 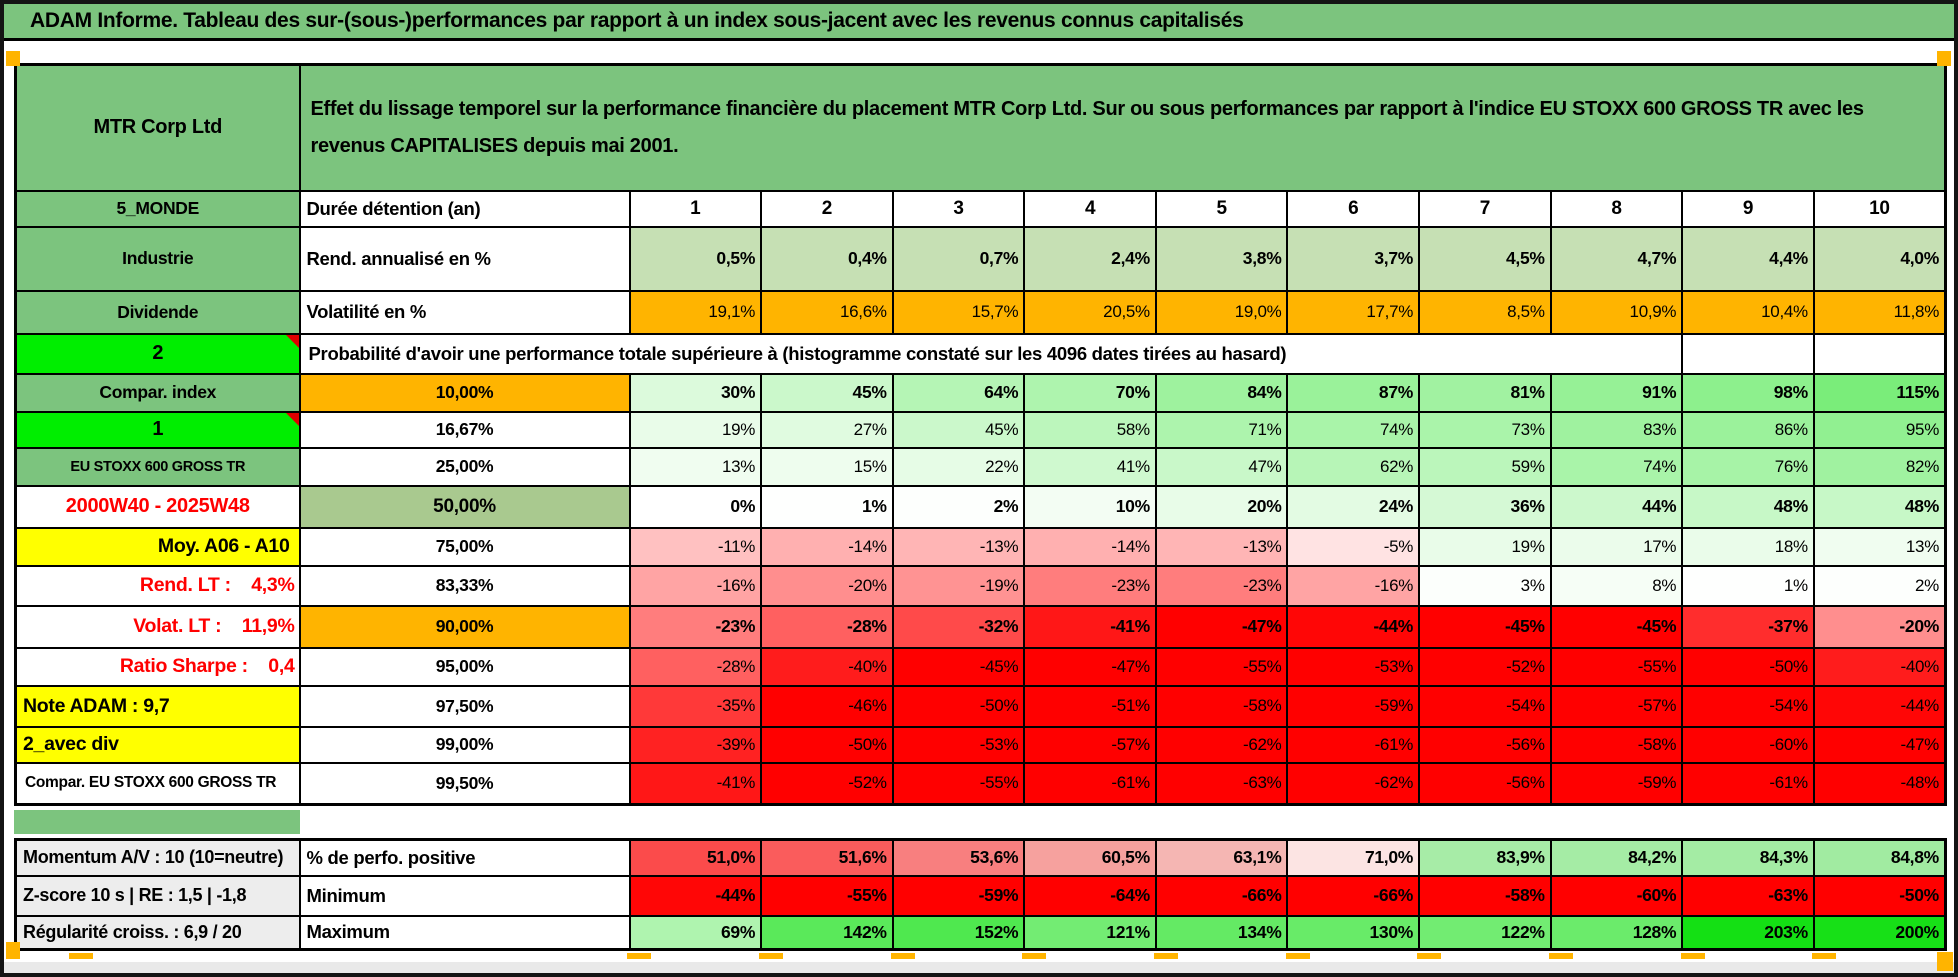 I want to click on value-cell: -35%, so click(x=695, y=706).